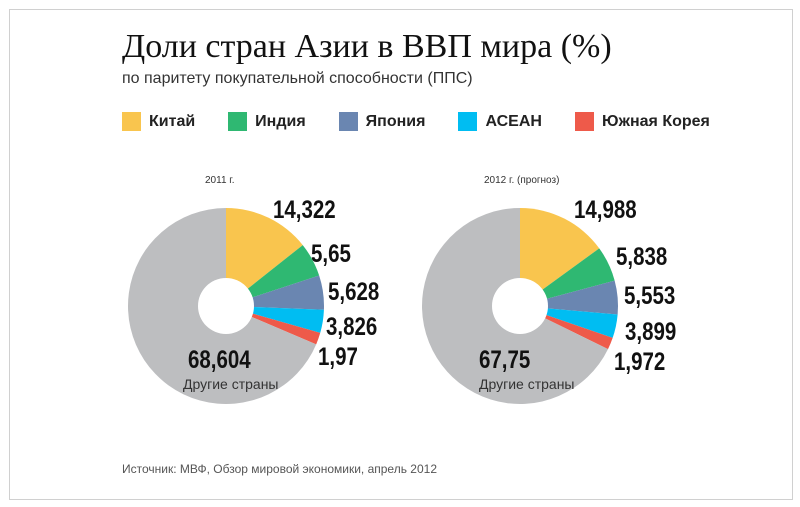 This screenshot has height=507, width=800. Describe the element at coordinates (655, 121) in the screenshot. I see `legend-label: Южная Корея` at that location.